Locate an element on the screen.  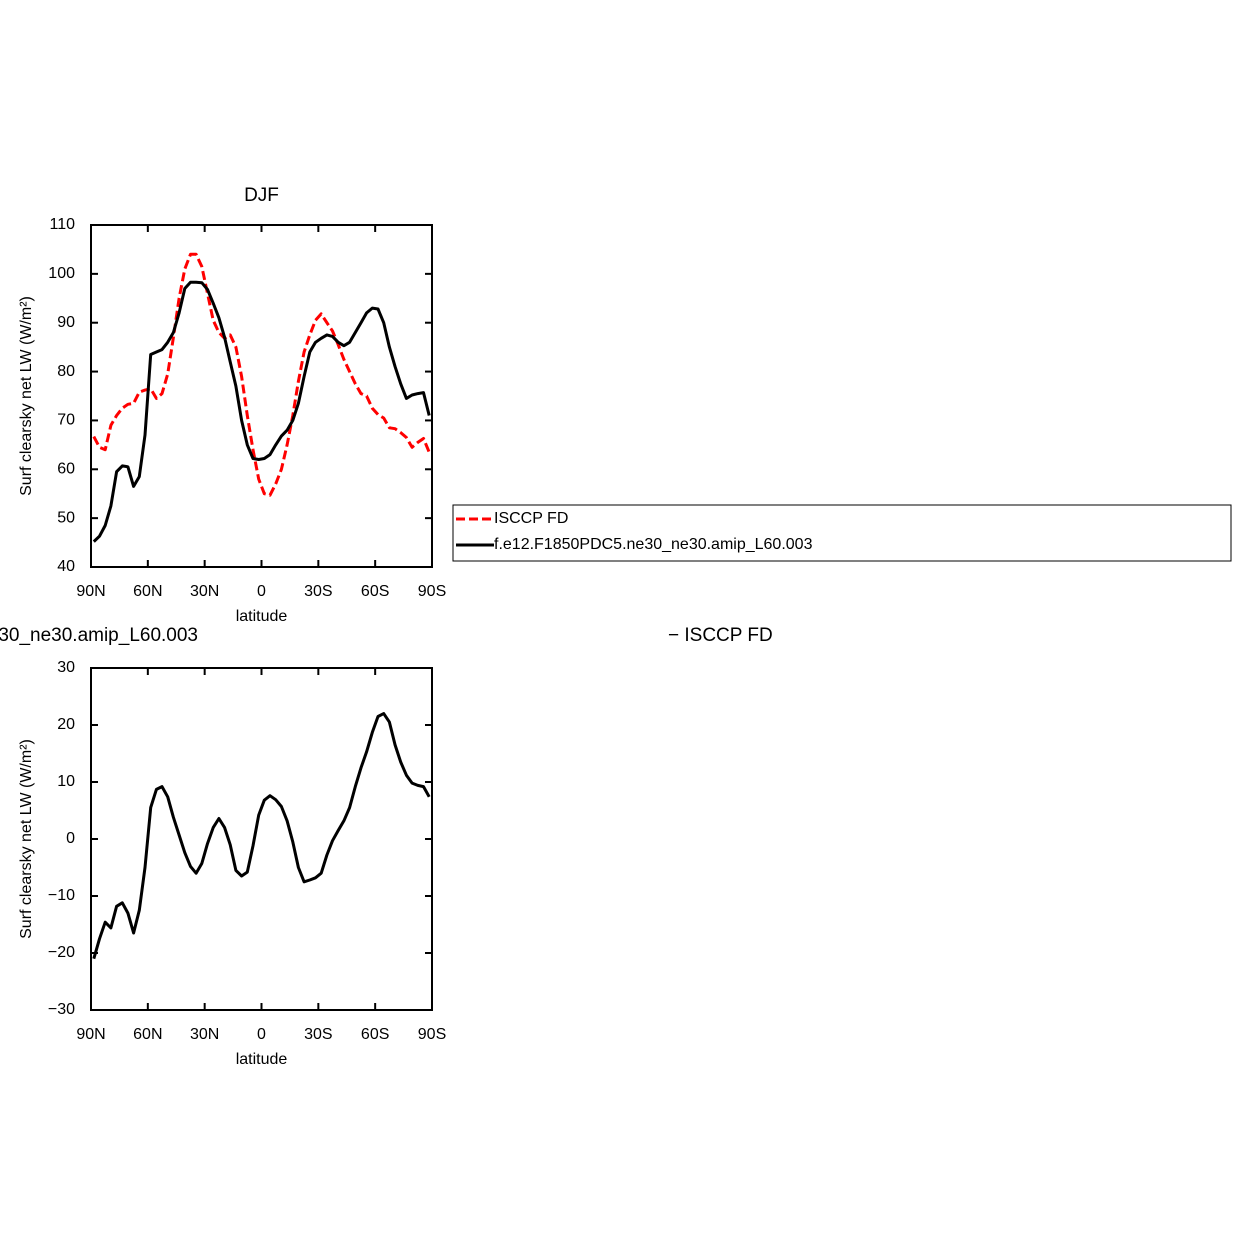
y-tick-label: 30 is located at coordinates (66, 667).